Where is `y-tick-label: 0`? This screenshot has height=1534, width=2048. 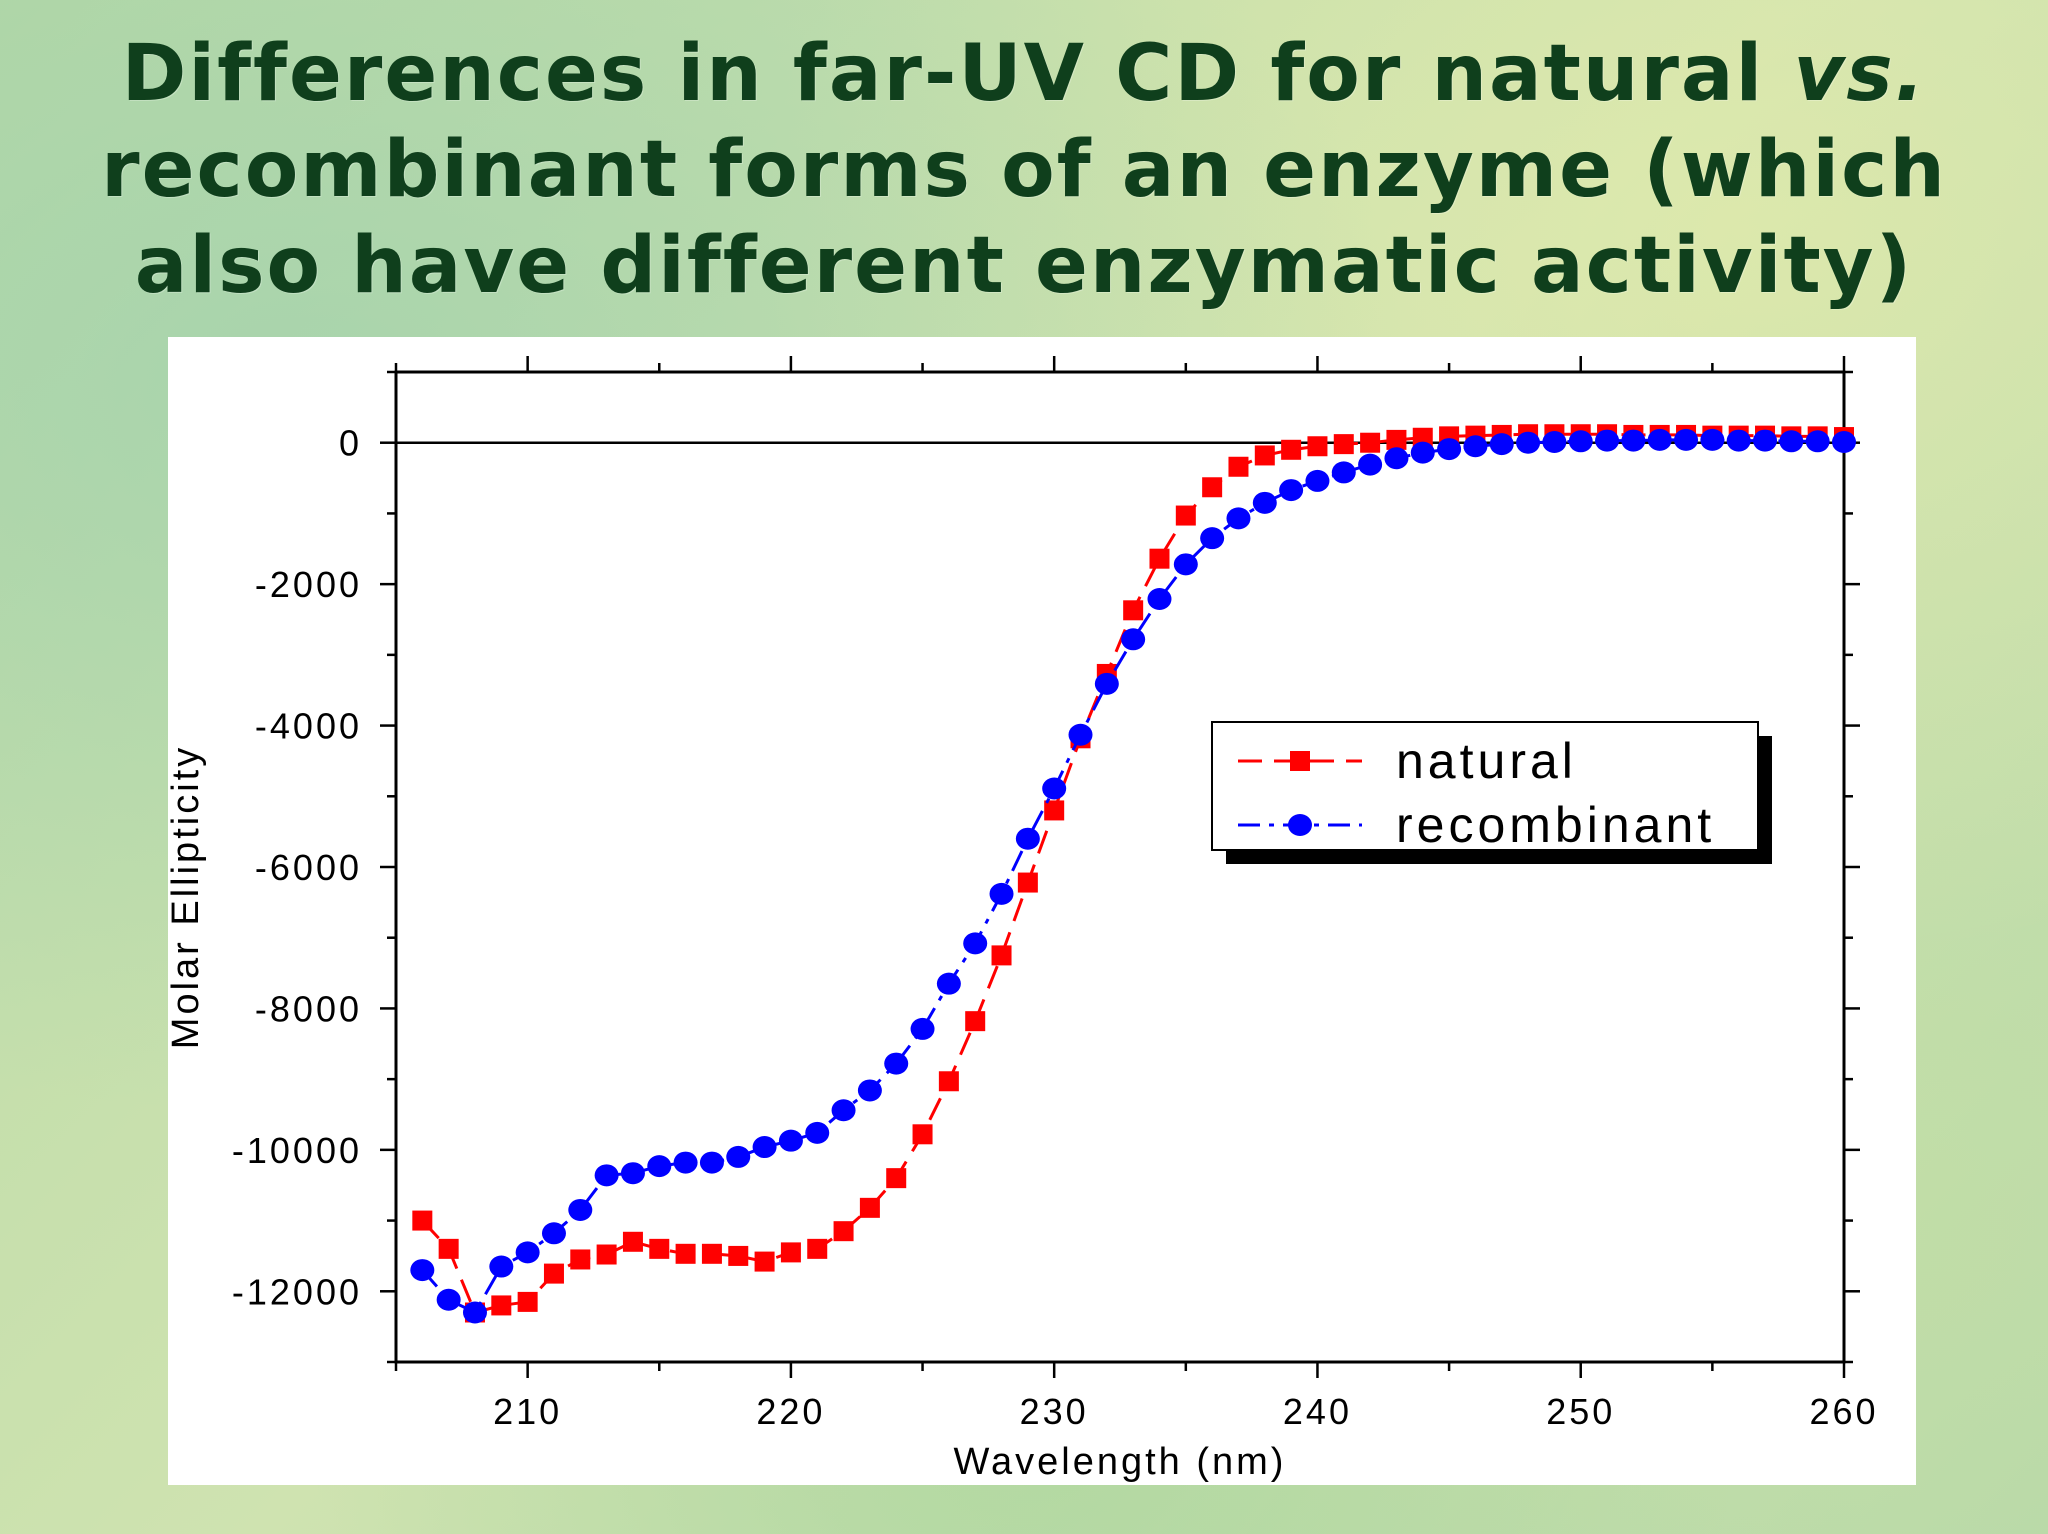
y-tick-label: 0 is located at coordinates (350, 443).